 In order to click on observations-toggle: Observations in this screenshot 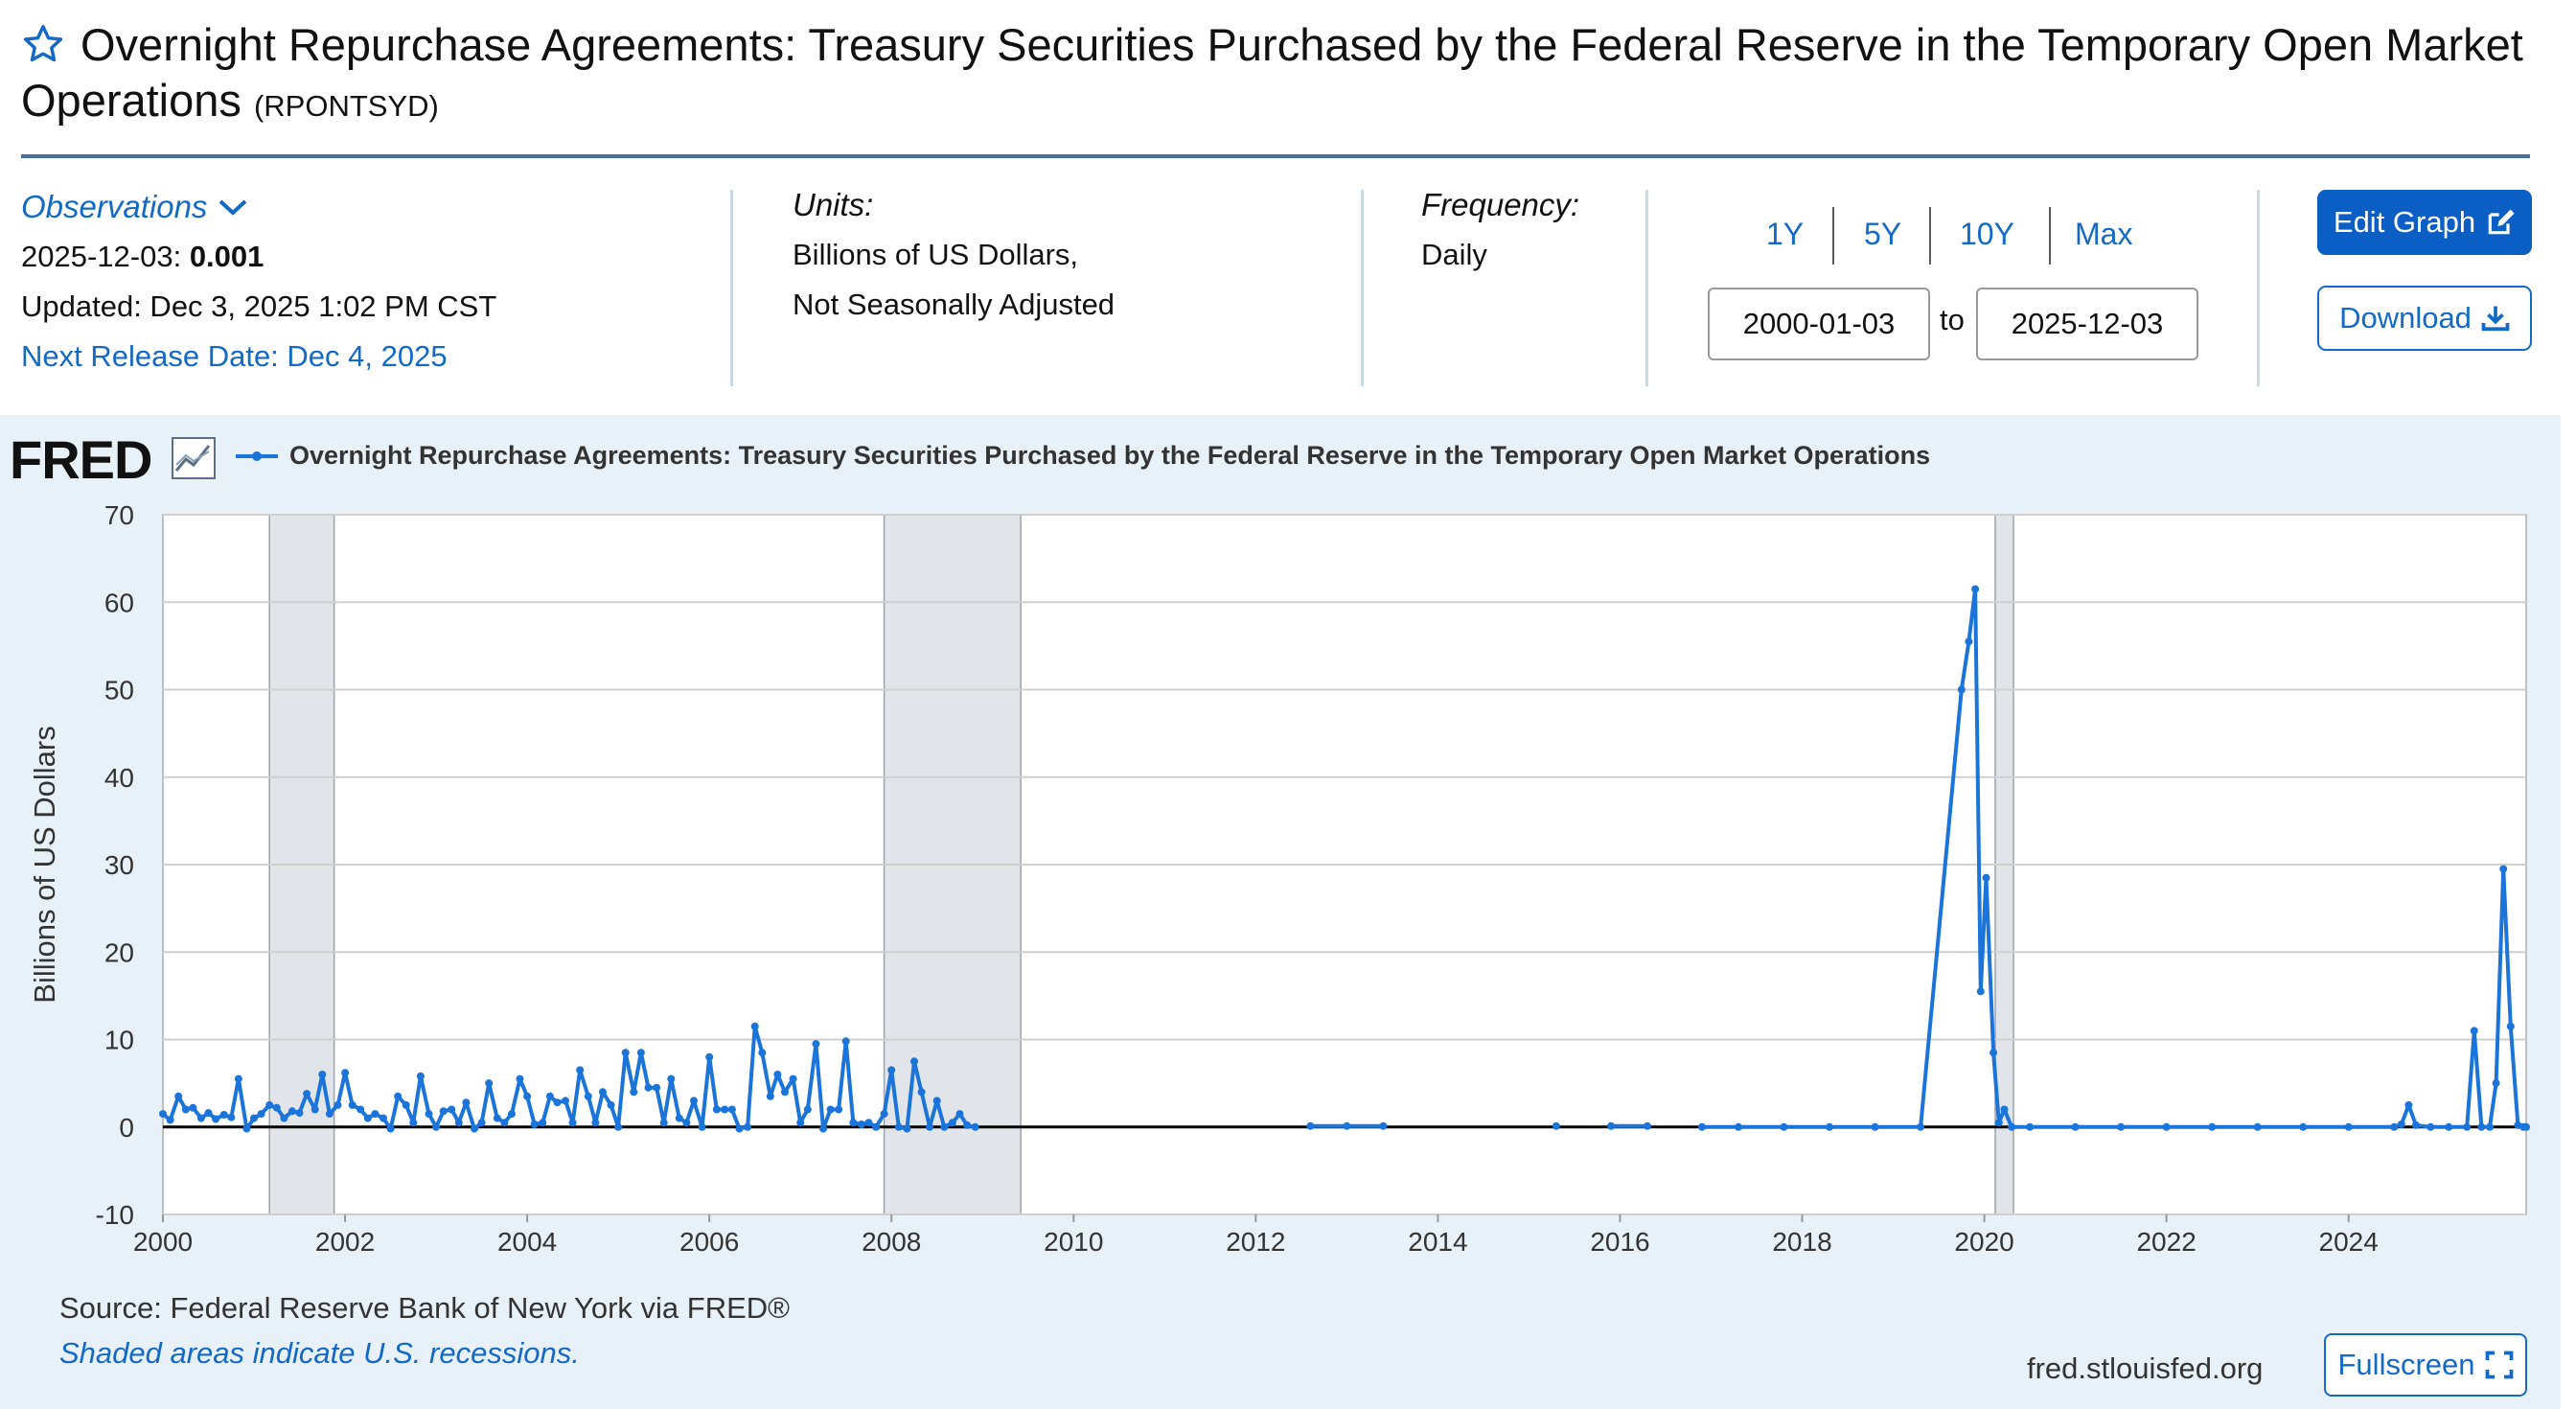, I will do `click(258, 207)`.